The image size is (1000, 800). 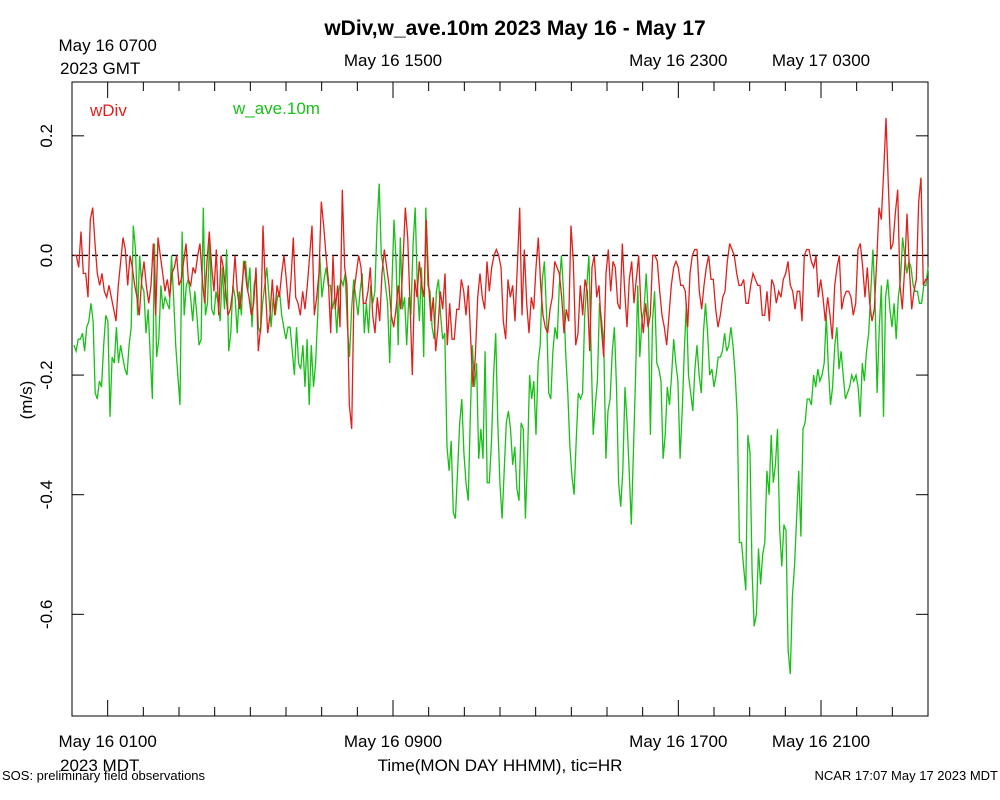 What do you see at coordinates (906, 775) in the screenshot?
I see `footer-right-note: NCAR 17:07 May 17 2023 MDT` at bounding box center [906, 775].